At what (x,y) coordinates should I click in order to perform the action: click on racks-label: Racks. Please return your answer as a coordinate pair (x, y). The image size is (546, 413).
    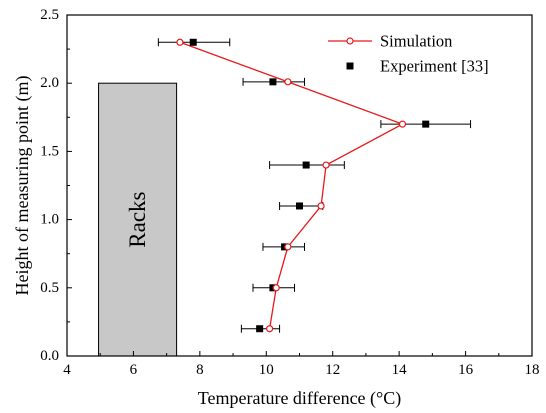
    Looking at the image, I should click on (137, 219).